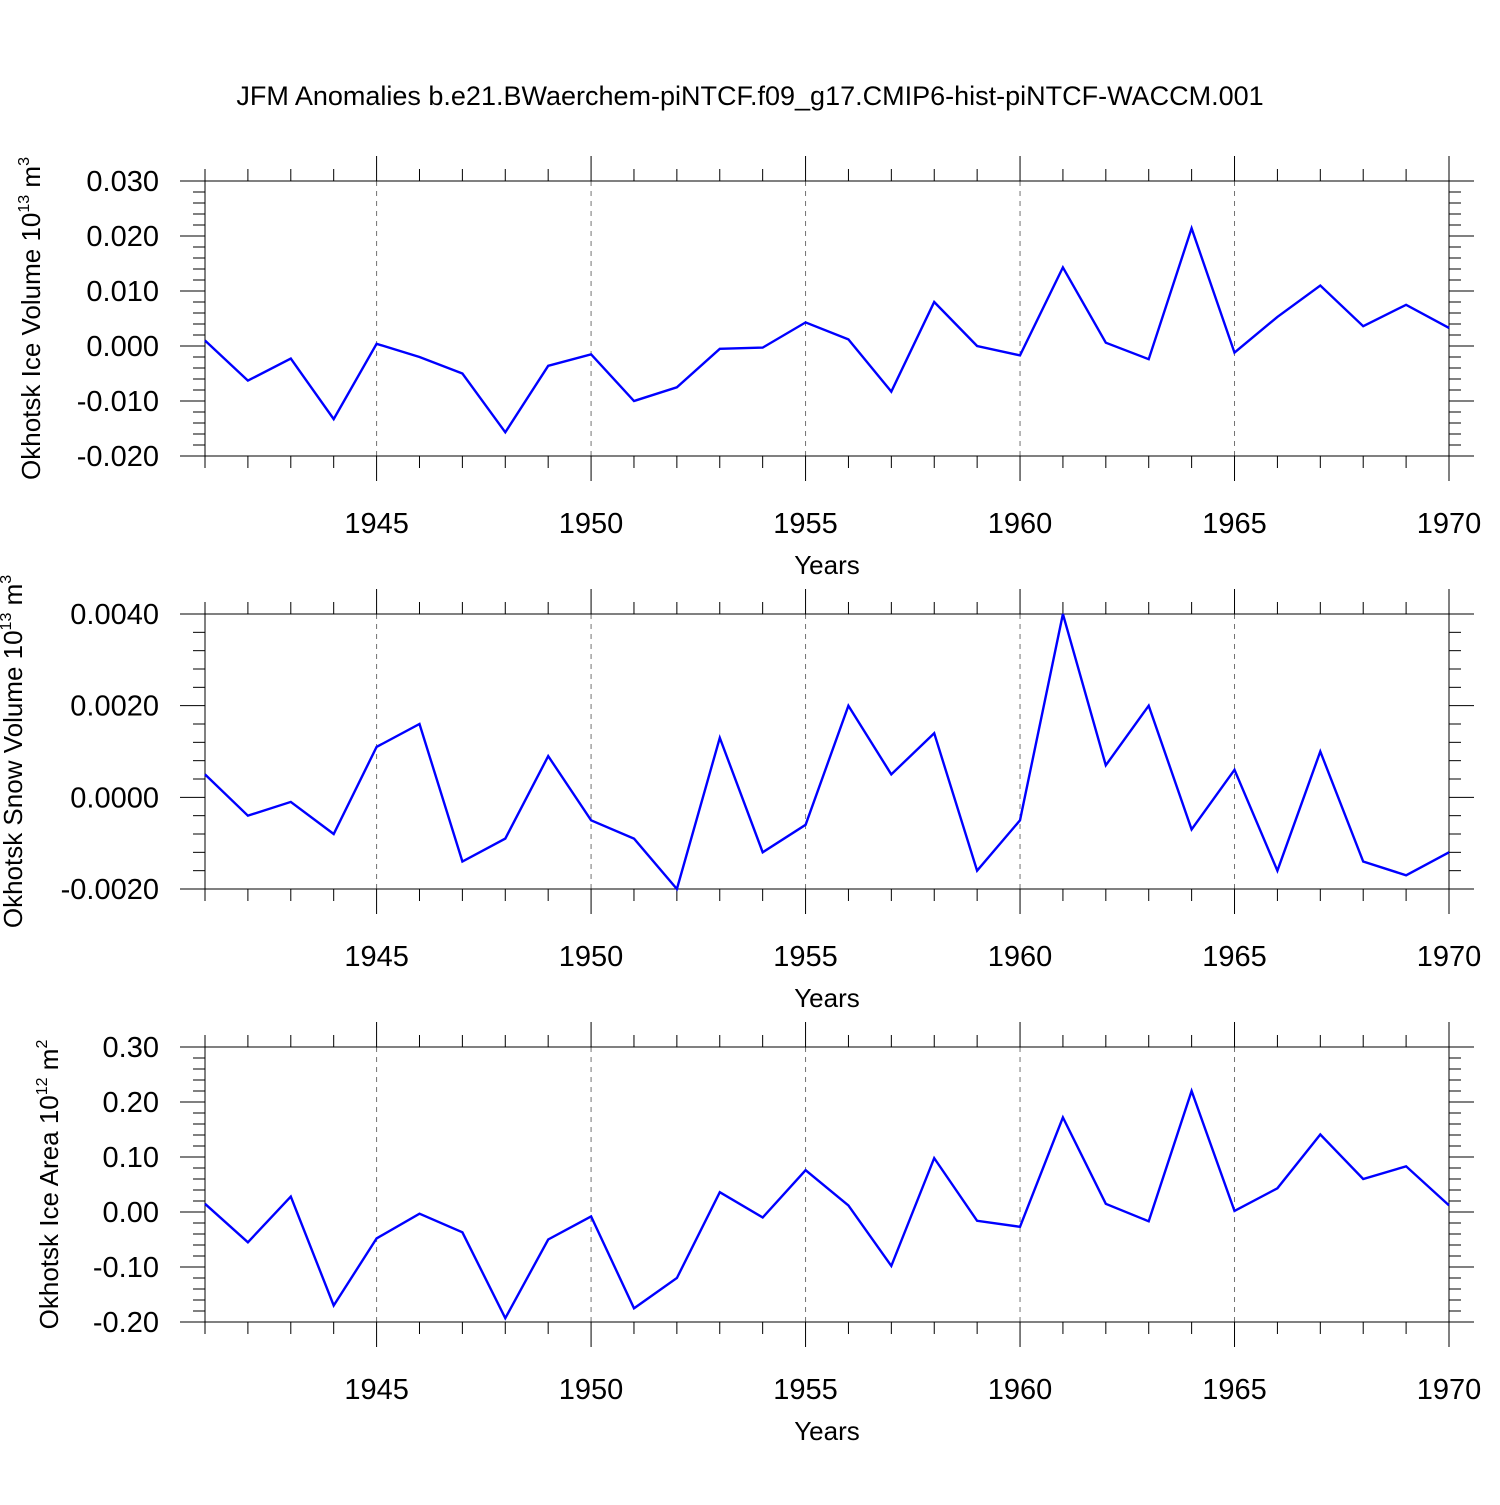  Describe the element at coordinates (122, 182) in the screenshot. I see `y-tick-label: 0.030` at that location.